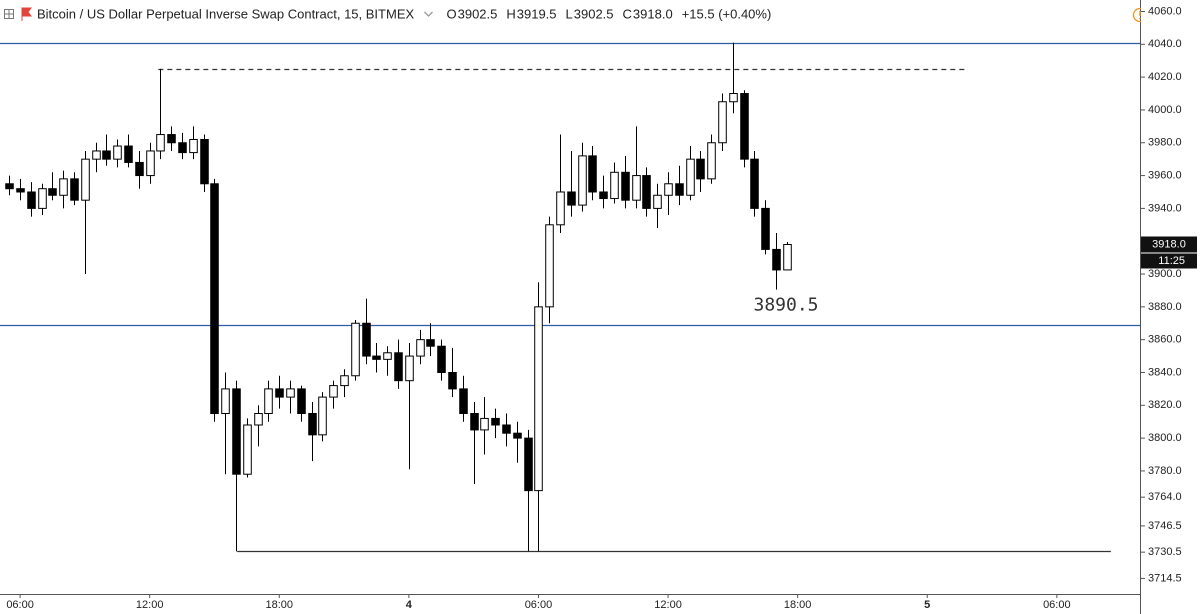 This screenshot has height=614, width=1200. Describe the element at coordinates (1165, 274) in the screenshot. I see `y-tick-label: 3900.0` at that location.